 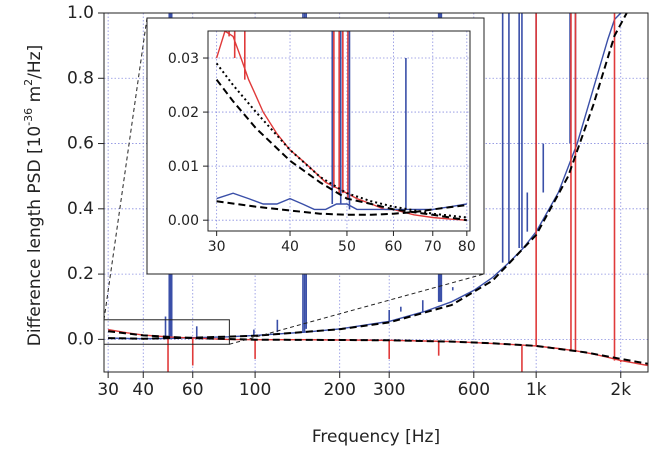 What do you see at coordinates (290, 247) in the screenshot?
I see `inset-x-tick-label: 40` at bounding box center [290, 247].